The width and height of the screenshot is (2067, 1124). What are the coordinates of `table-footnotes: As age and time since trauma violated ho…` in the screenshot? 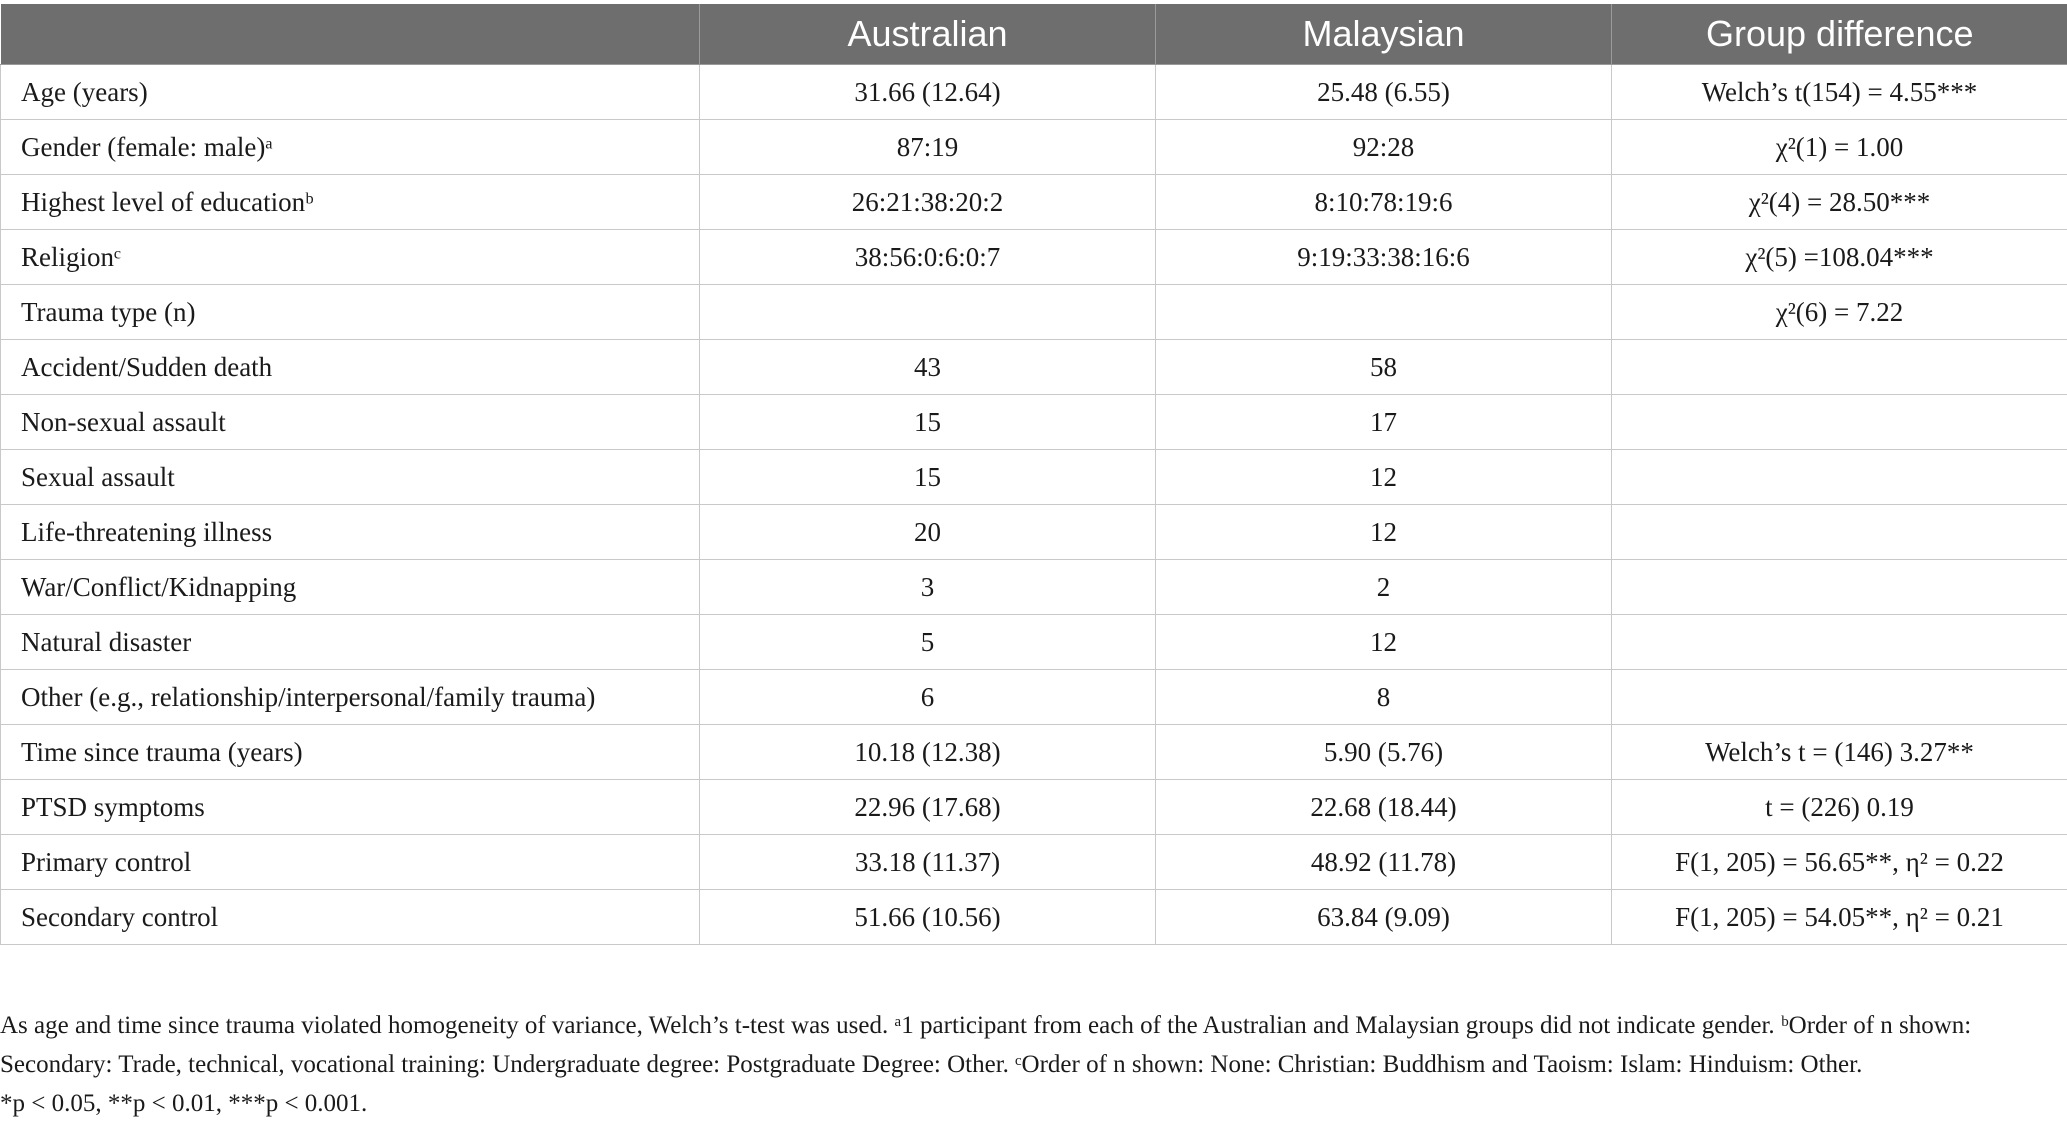 It's located at (1033, 1064).